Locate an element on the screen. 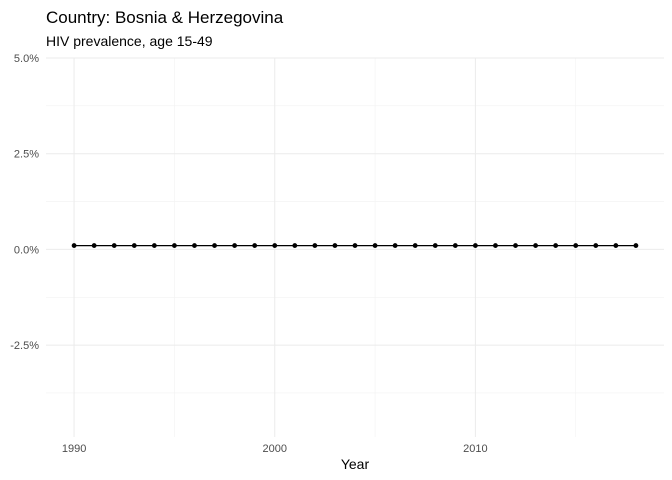 The height and width of the screenshot is (480, 672). y-axis-tick-labels: -2.5% 0.0% 2.5% 5.0% is located at coordinates (24, 202).